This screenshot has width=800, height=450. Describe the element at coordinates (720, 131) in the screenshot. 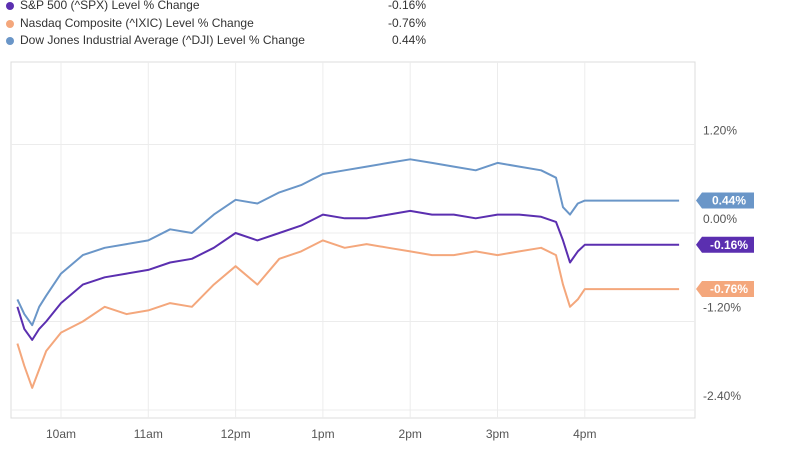

I see `y-tick-label: 1.20%` at that location.